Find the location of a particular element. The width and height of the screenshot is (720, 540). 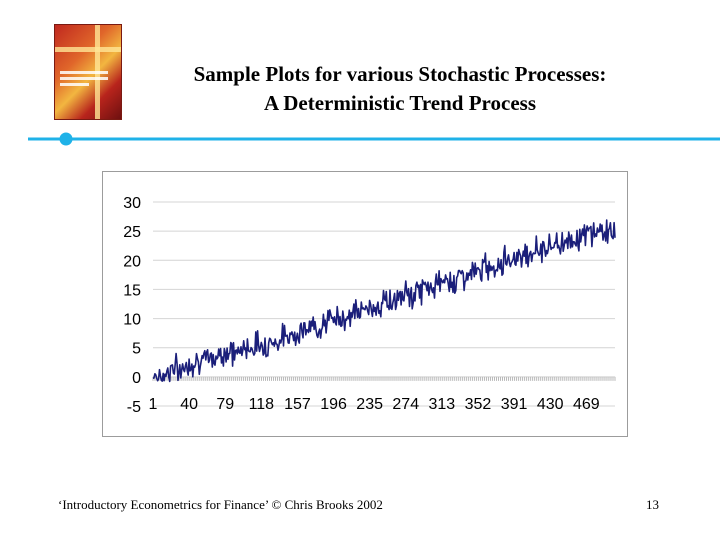

chart-x-tick-label: 79 is located at coordinates (225, 404).